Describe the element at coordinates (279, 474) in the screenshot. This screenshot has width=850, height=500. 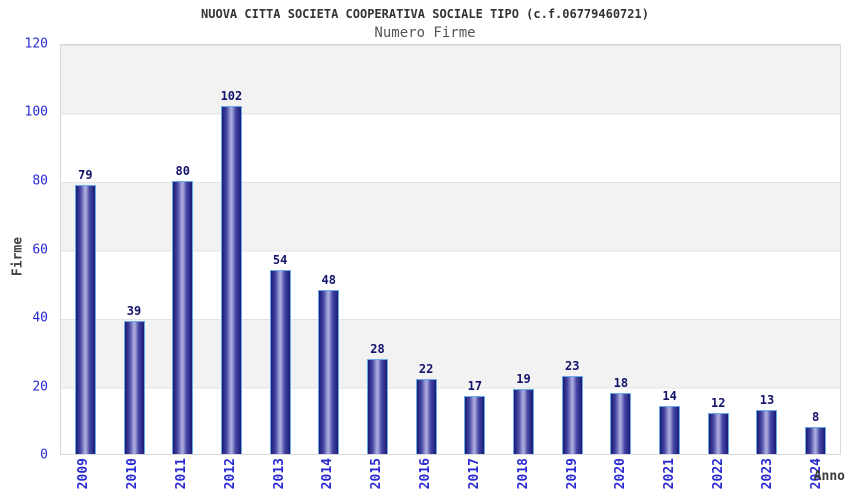
I see `x-tick-label: 2013` at that location.